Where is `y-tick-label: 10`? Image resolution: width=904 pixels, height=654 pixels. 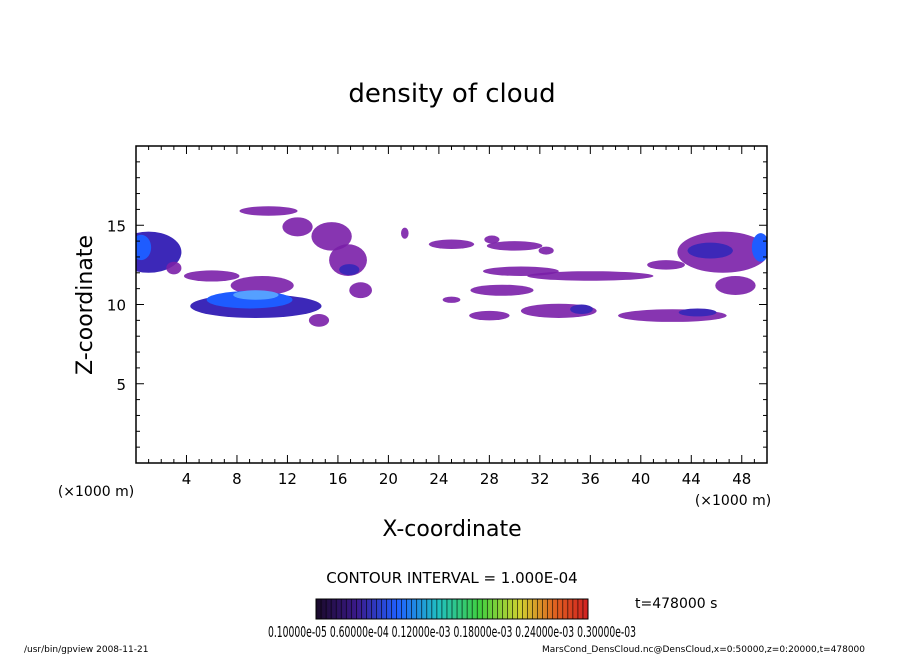
y-tick-label: 10 is located at coordinates (116, 306).